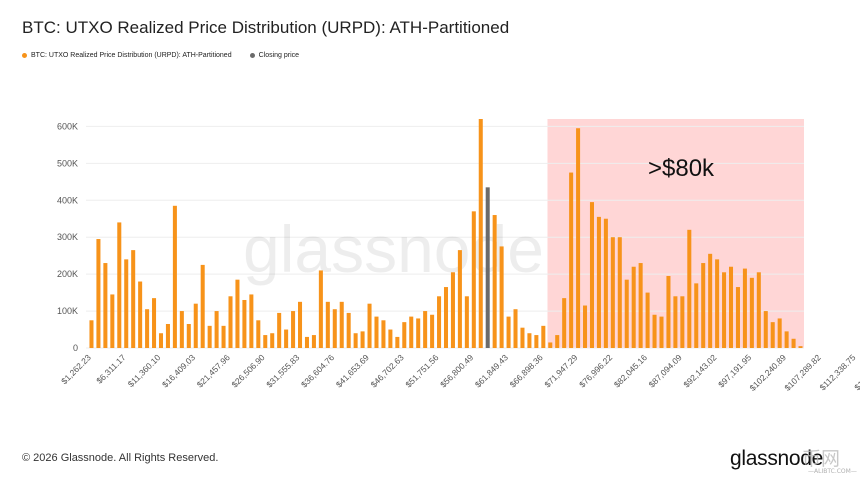  Describe the element at coordinates (213, 370) in the screenshot. I see `x-tick-label: $21,457.96` at that location.